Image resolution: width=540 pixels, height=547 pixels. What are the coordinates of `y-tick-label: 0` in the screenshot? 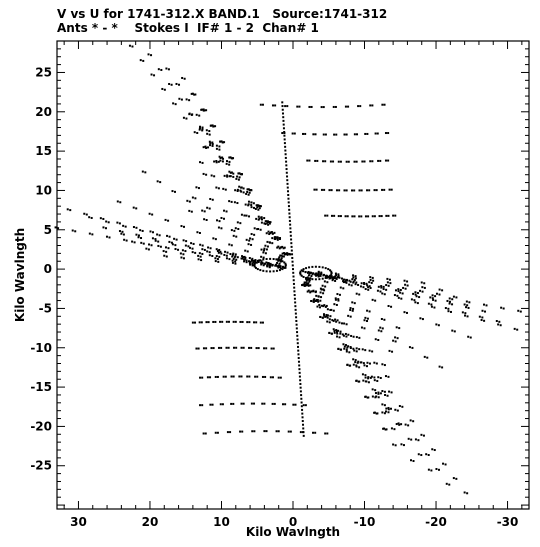 It's located at (48, 269).